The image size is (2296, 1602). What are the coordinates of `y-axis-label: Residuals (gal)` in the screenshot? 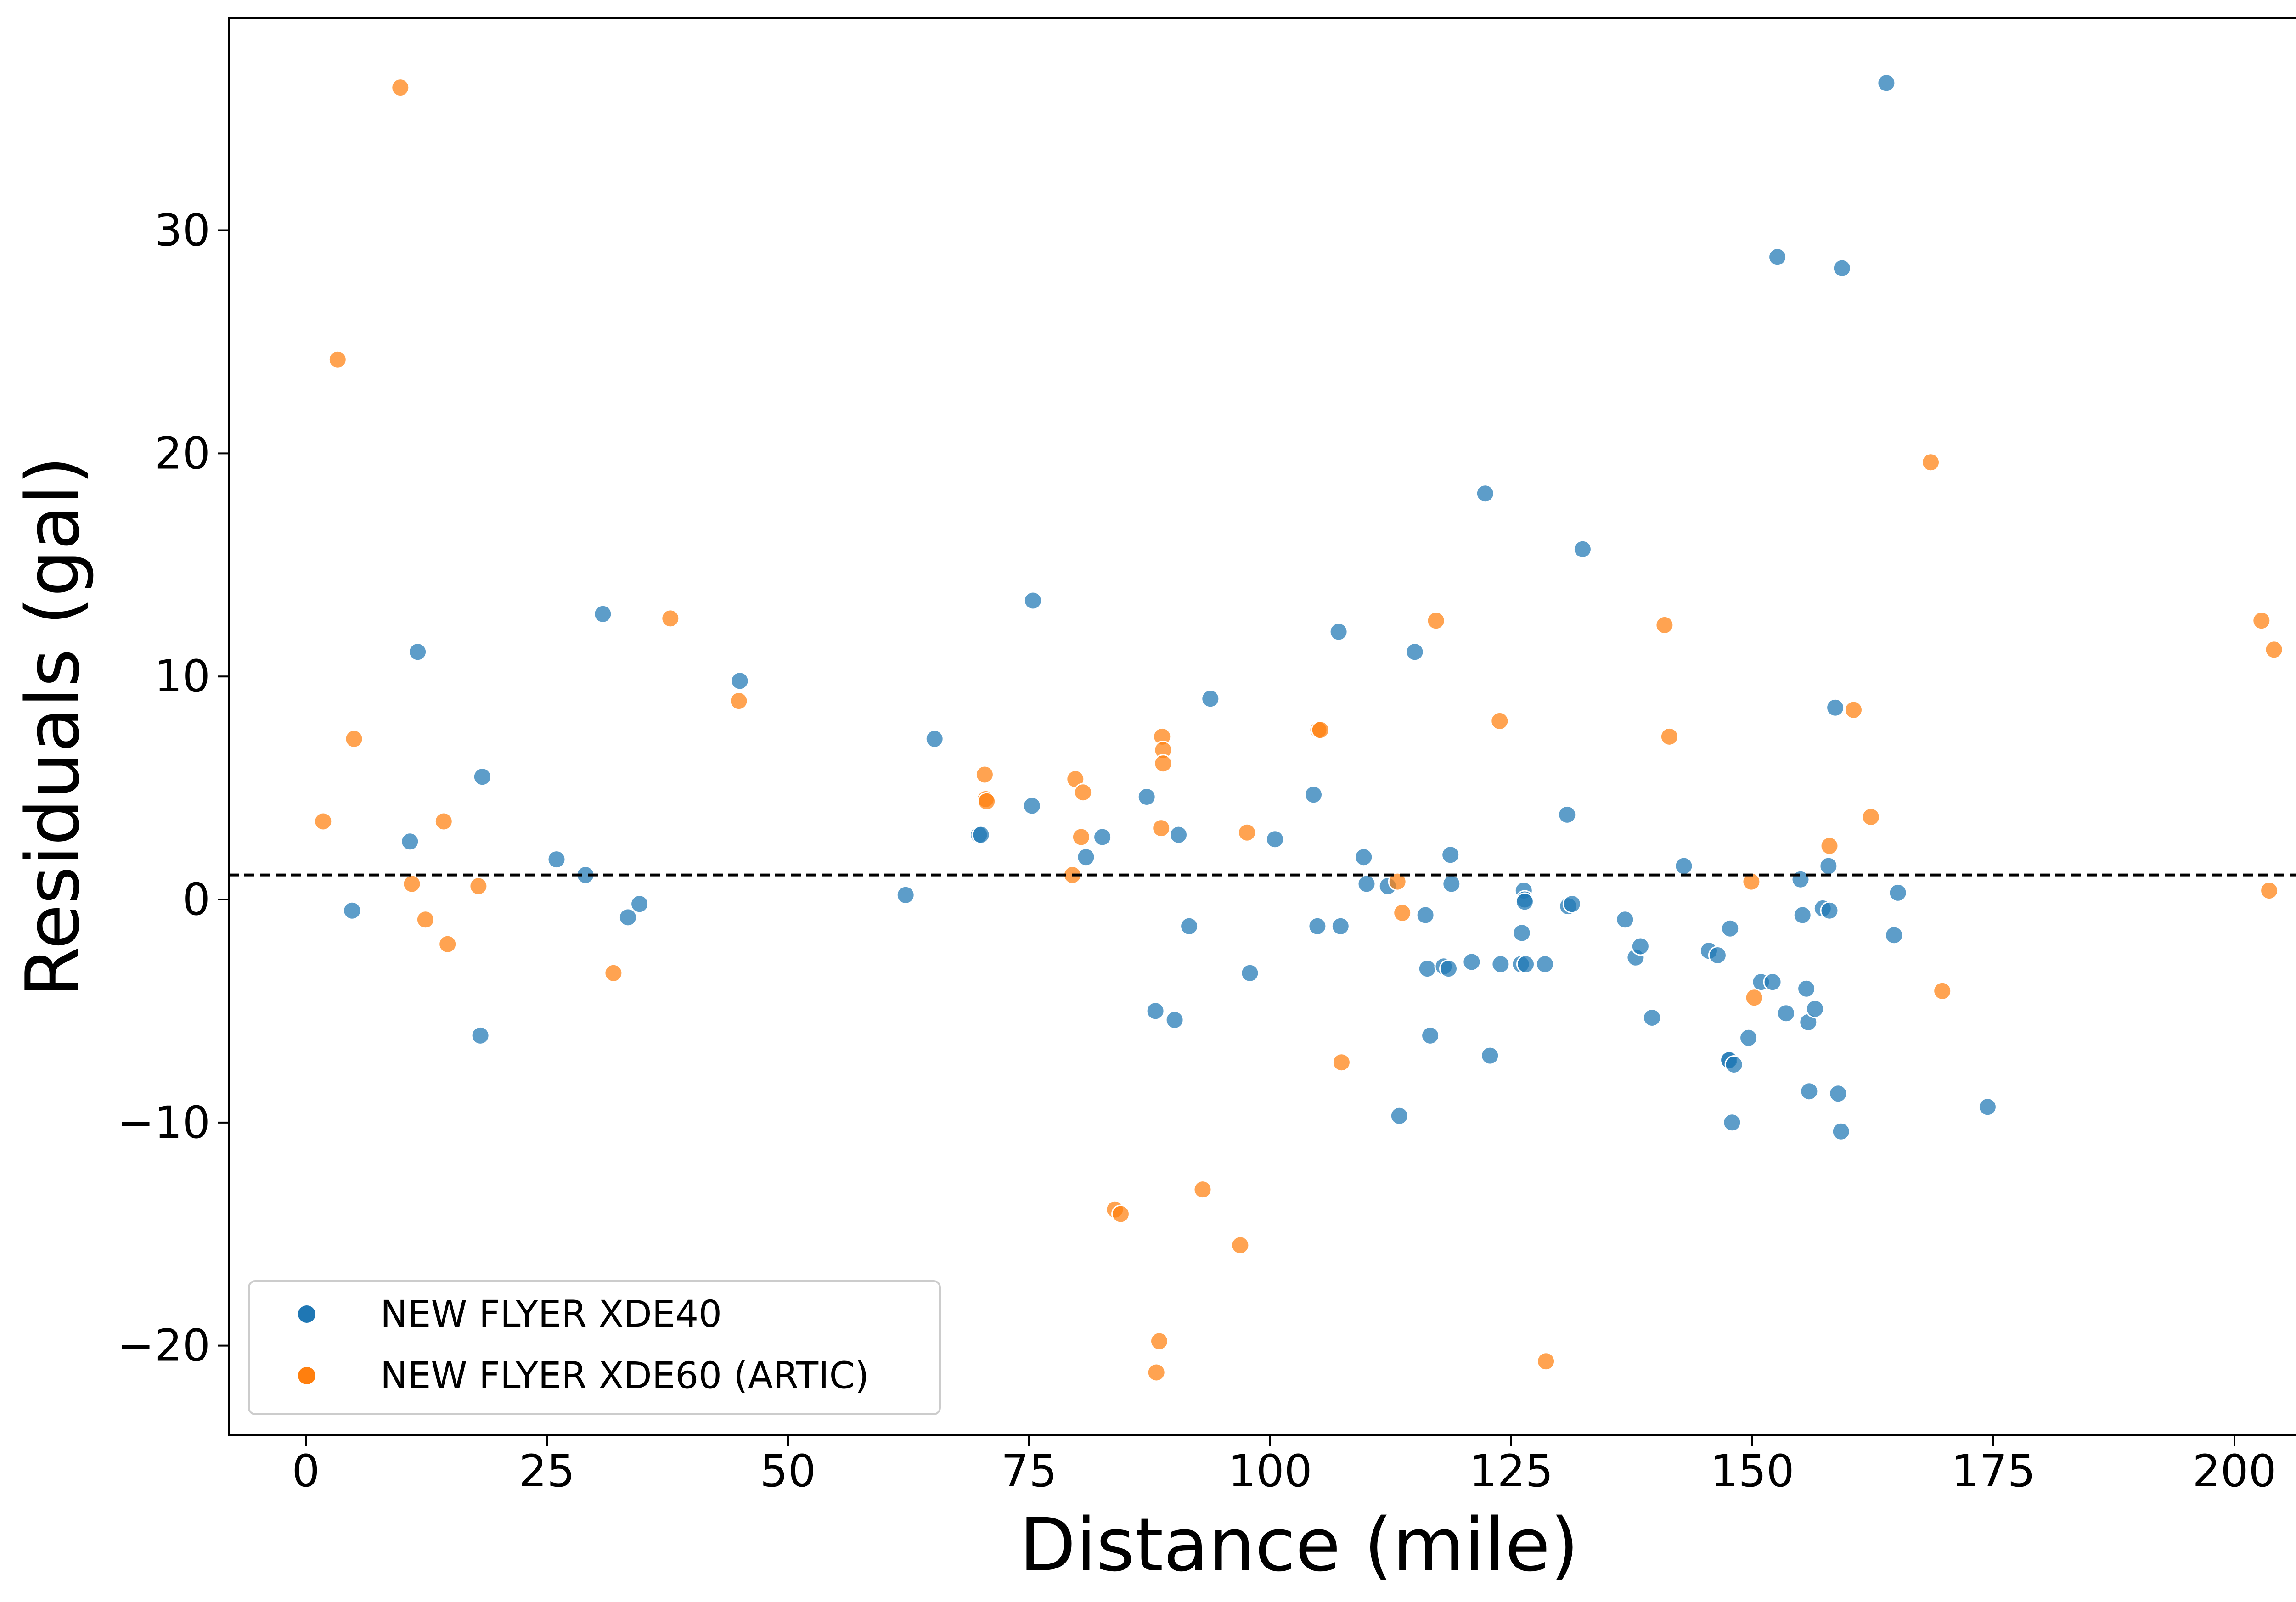 It's located at (53, 726).